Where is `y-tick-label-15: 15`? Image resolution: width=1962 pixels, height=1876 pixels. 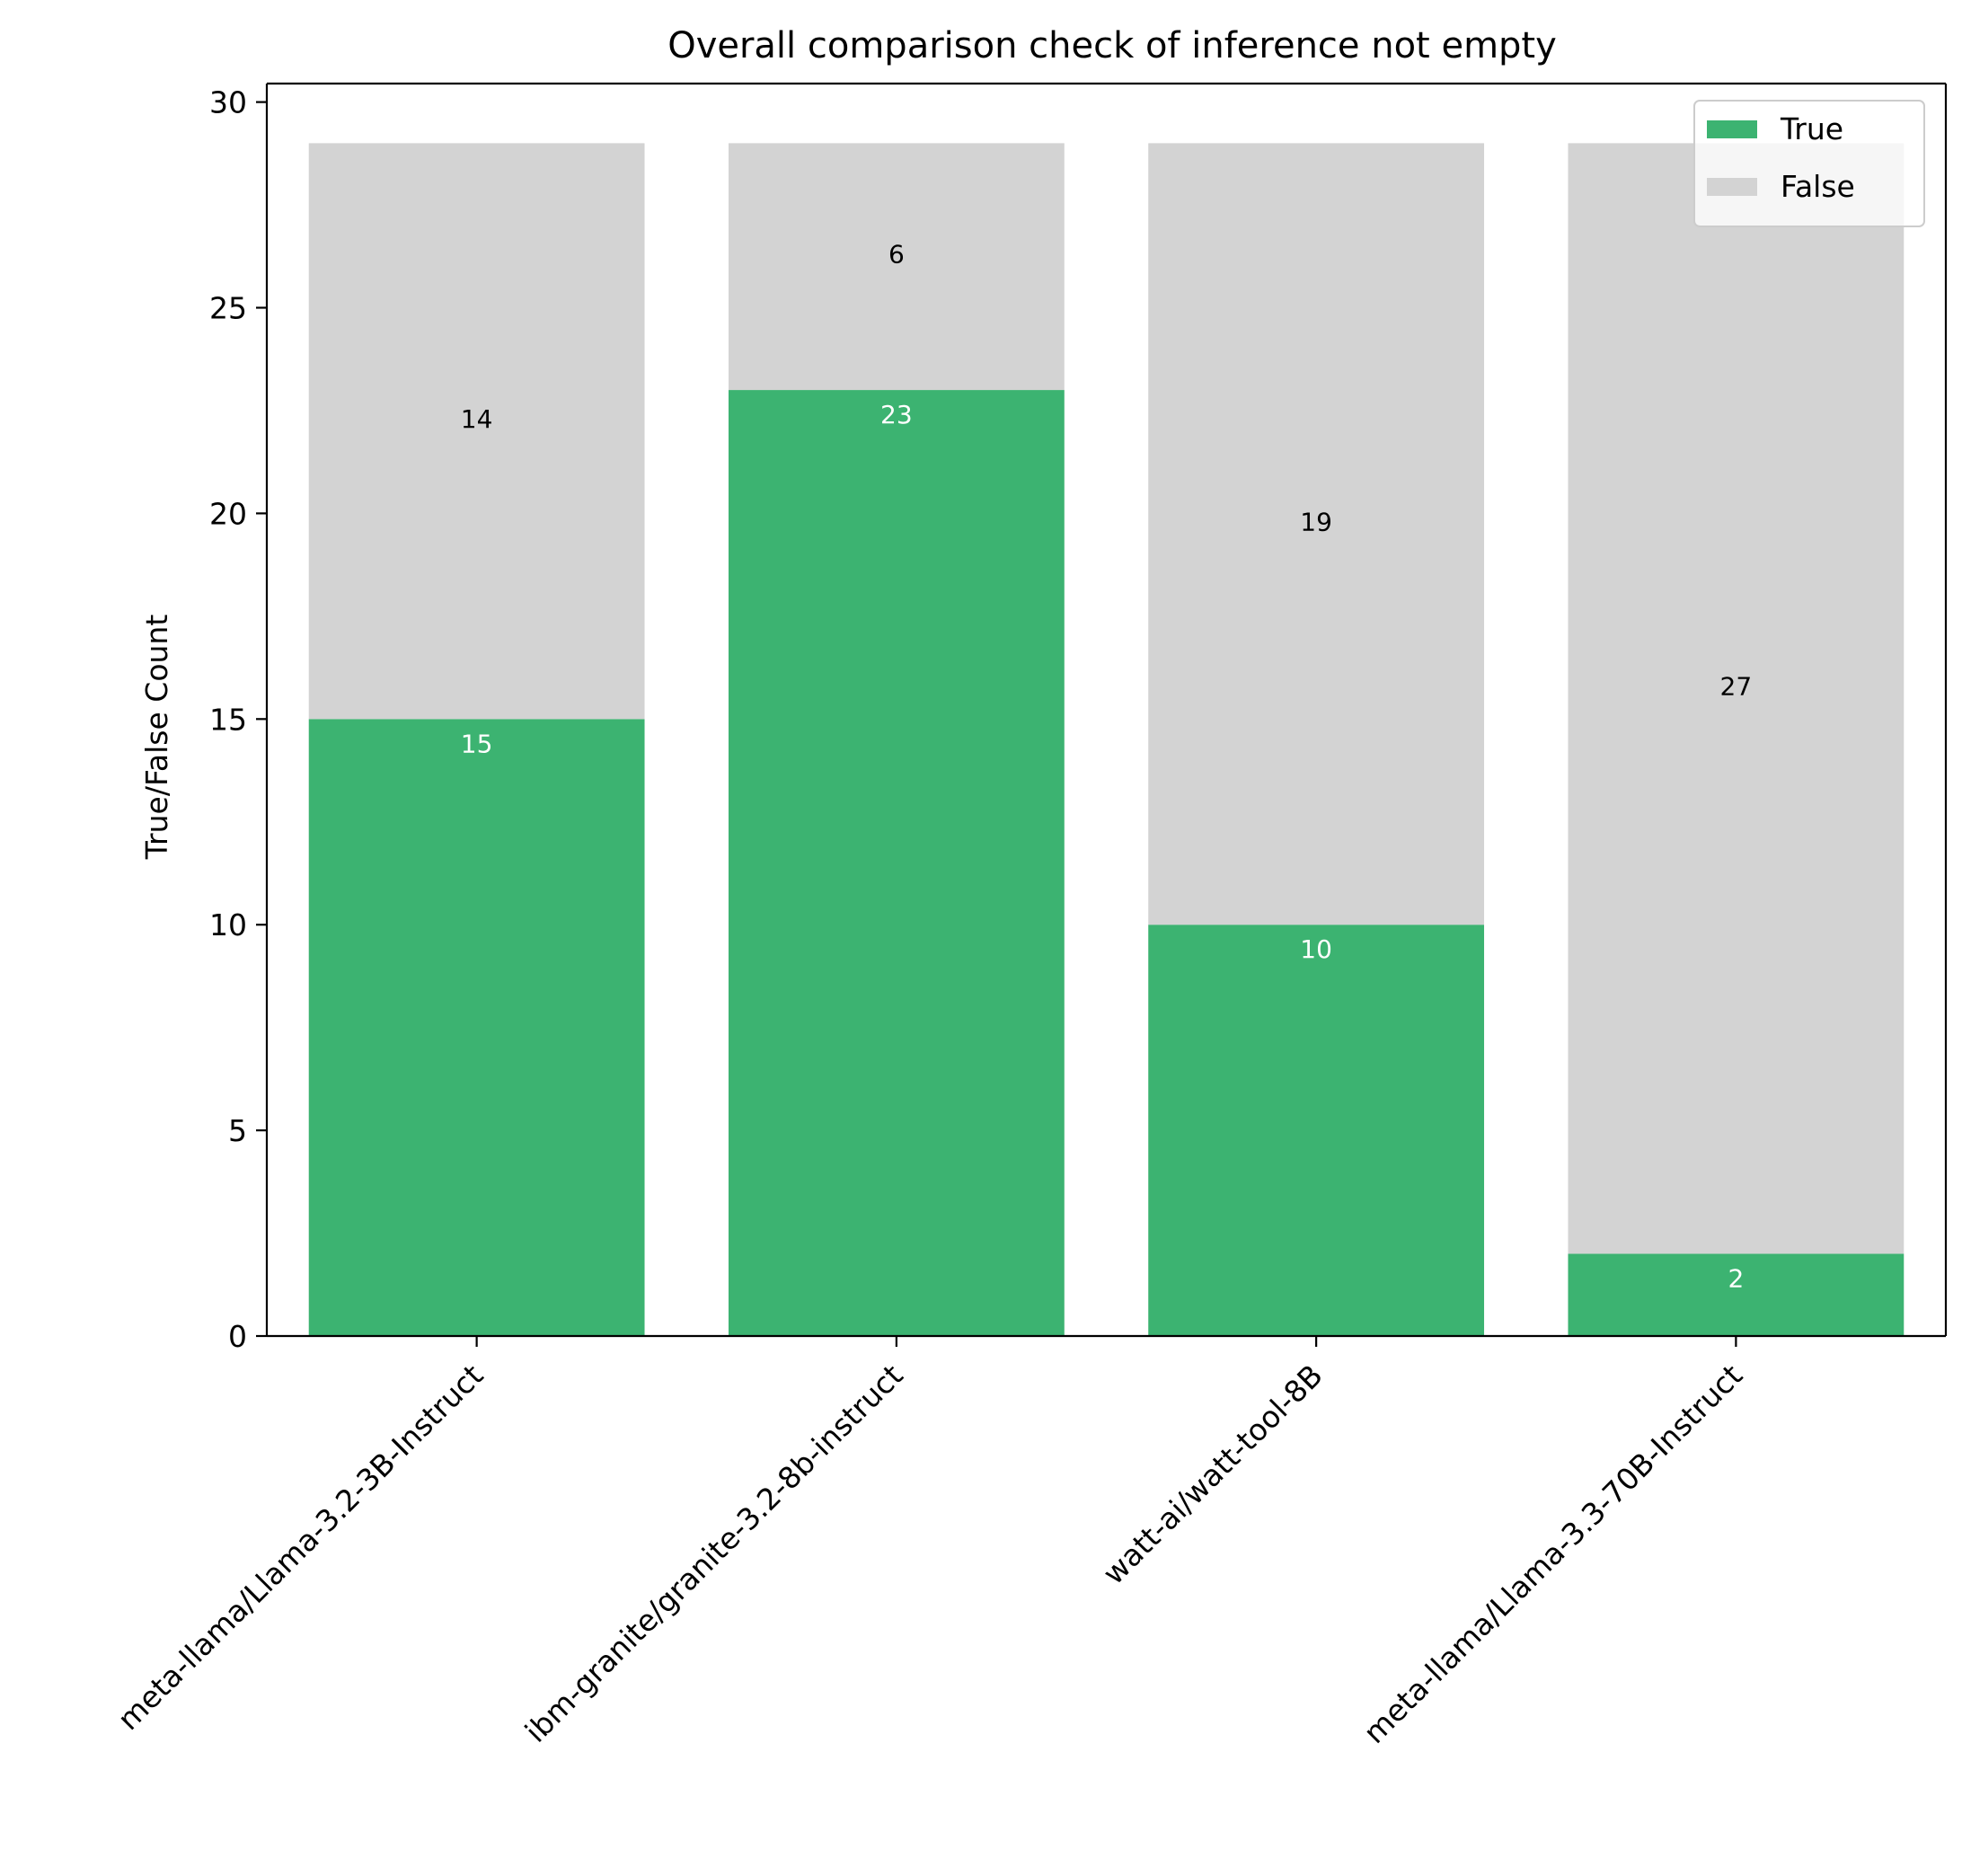 y-tick-label-15: 15 is located at coordinates (228, 720).